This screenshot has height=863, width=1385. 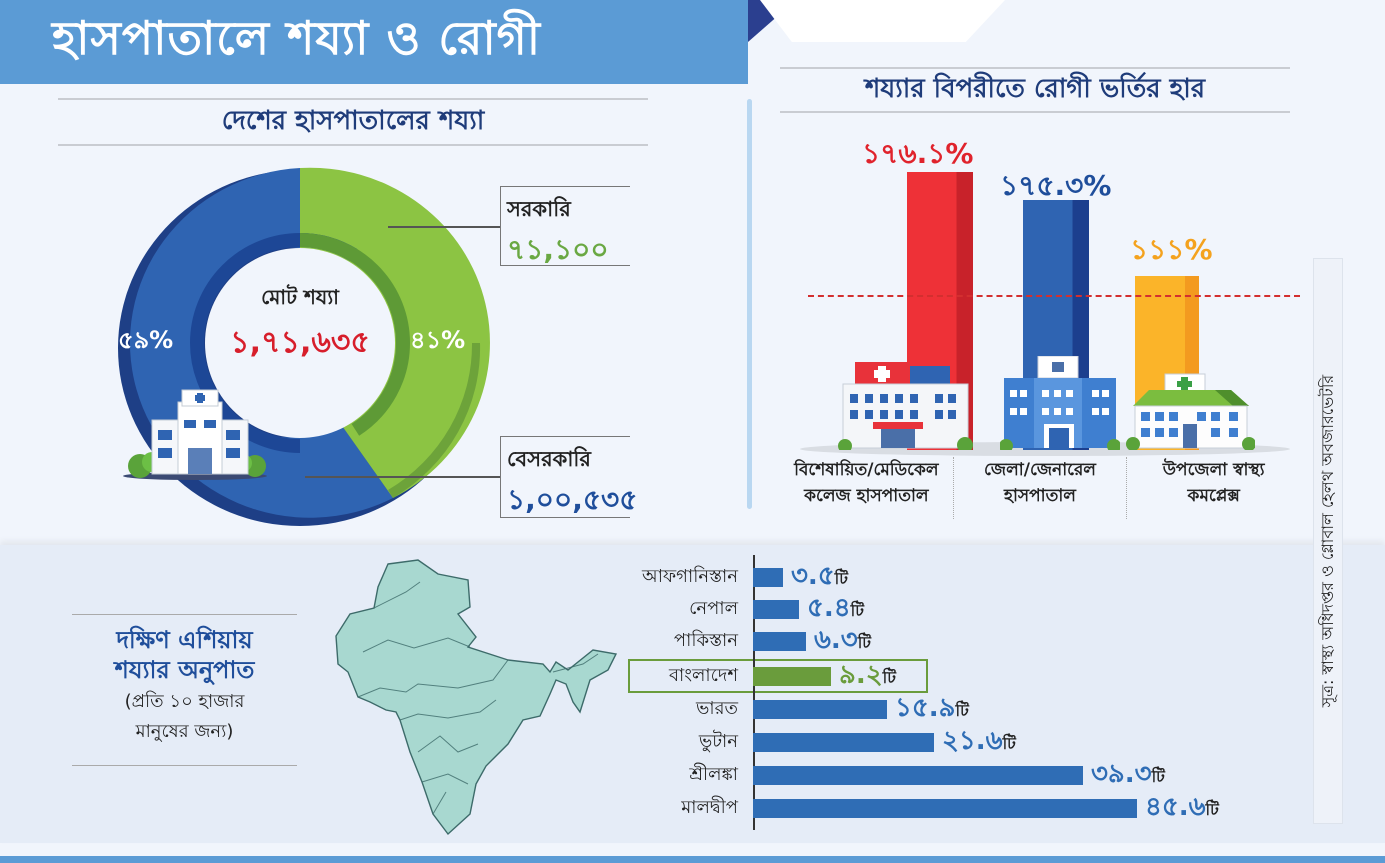 What do you see at coordinates (905, 406) in the screenshot?
I see `medical-college-building-icon` at bounding box center [905, 406].